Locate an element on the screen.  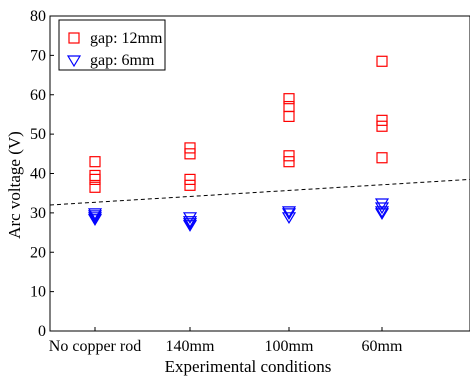
legend-label-gap-6mm: gap: 6mm is located at coordinates (122, 60).